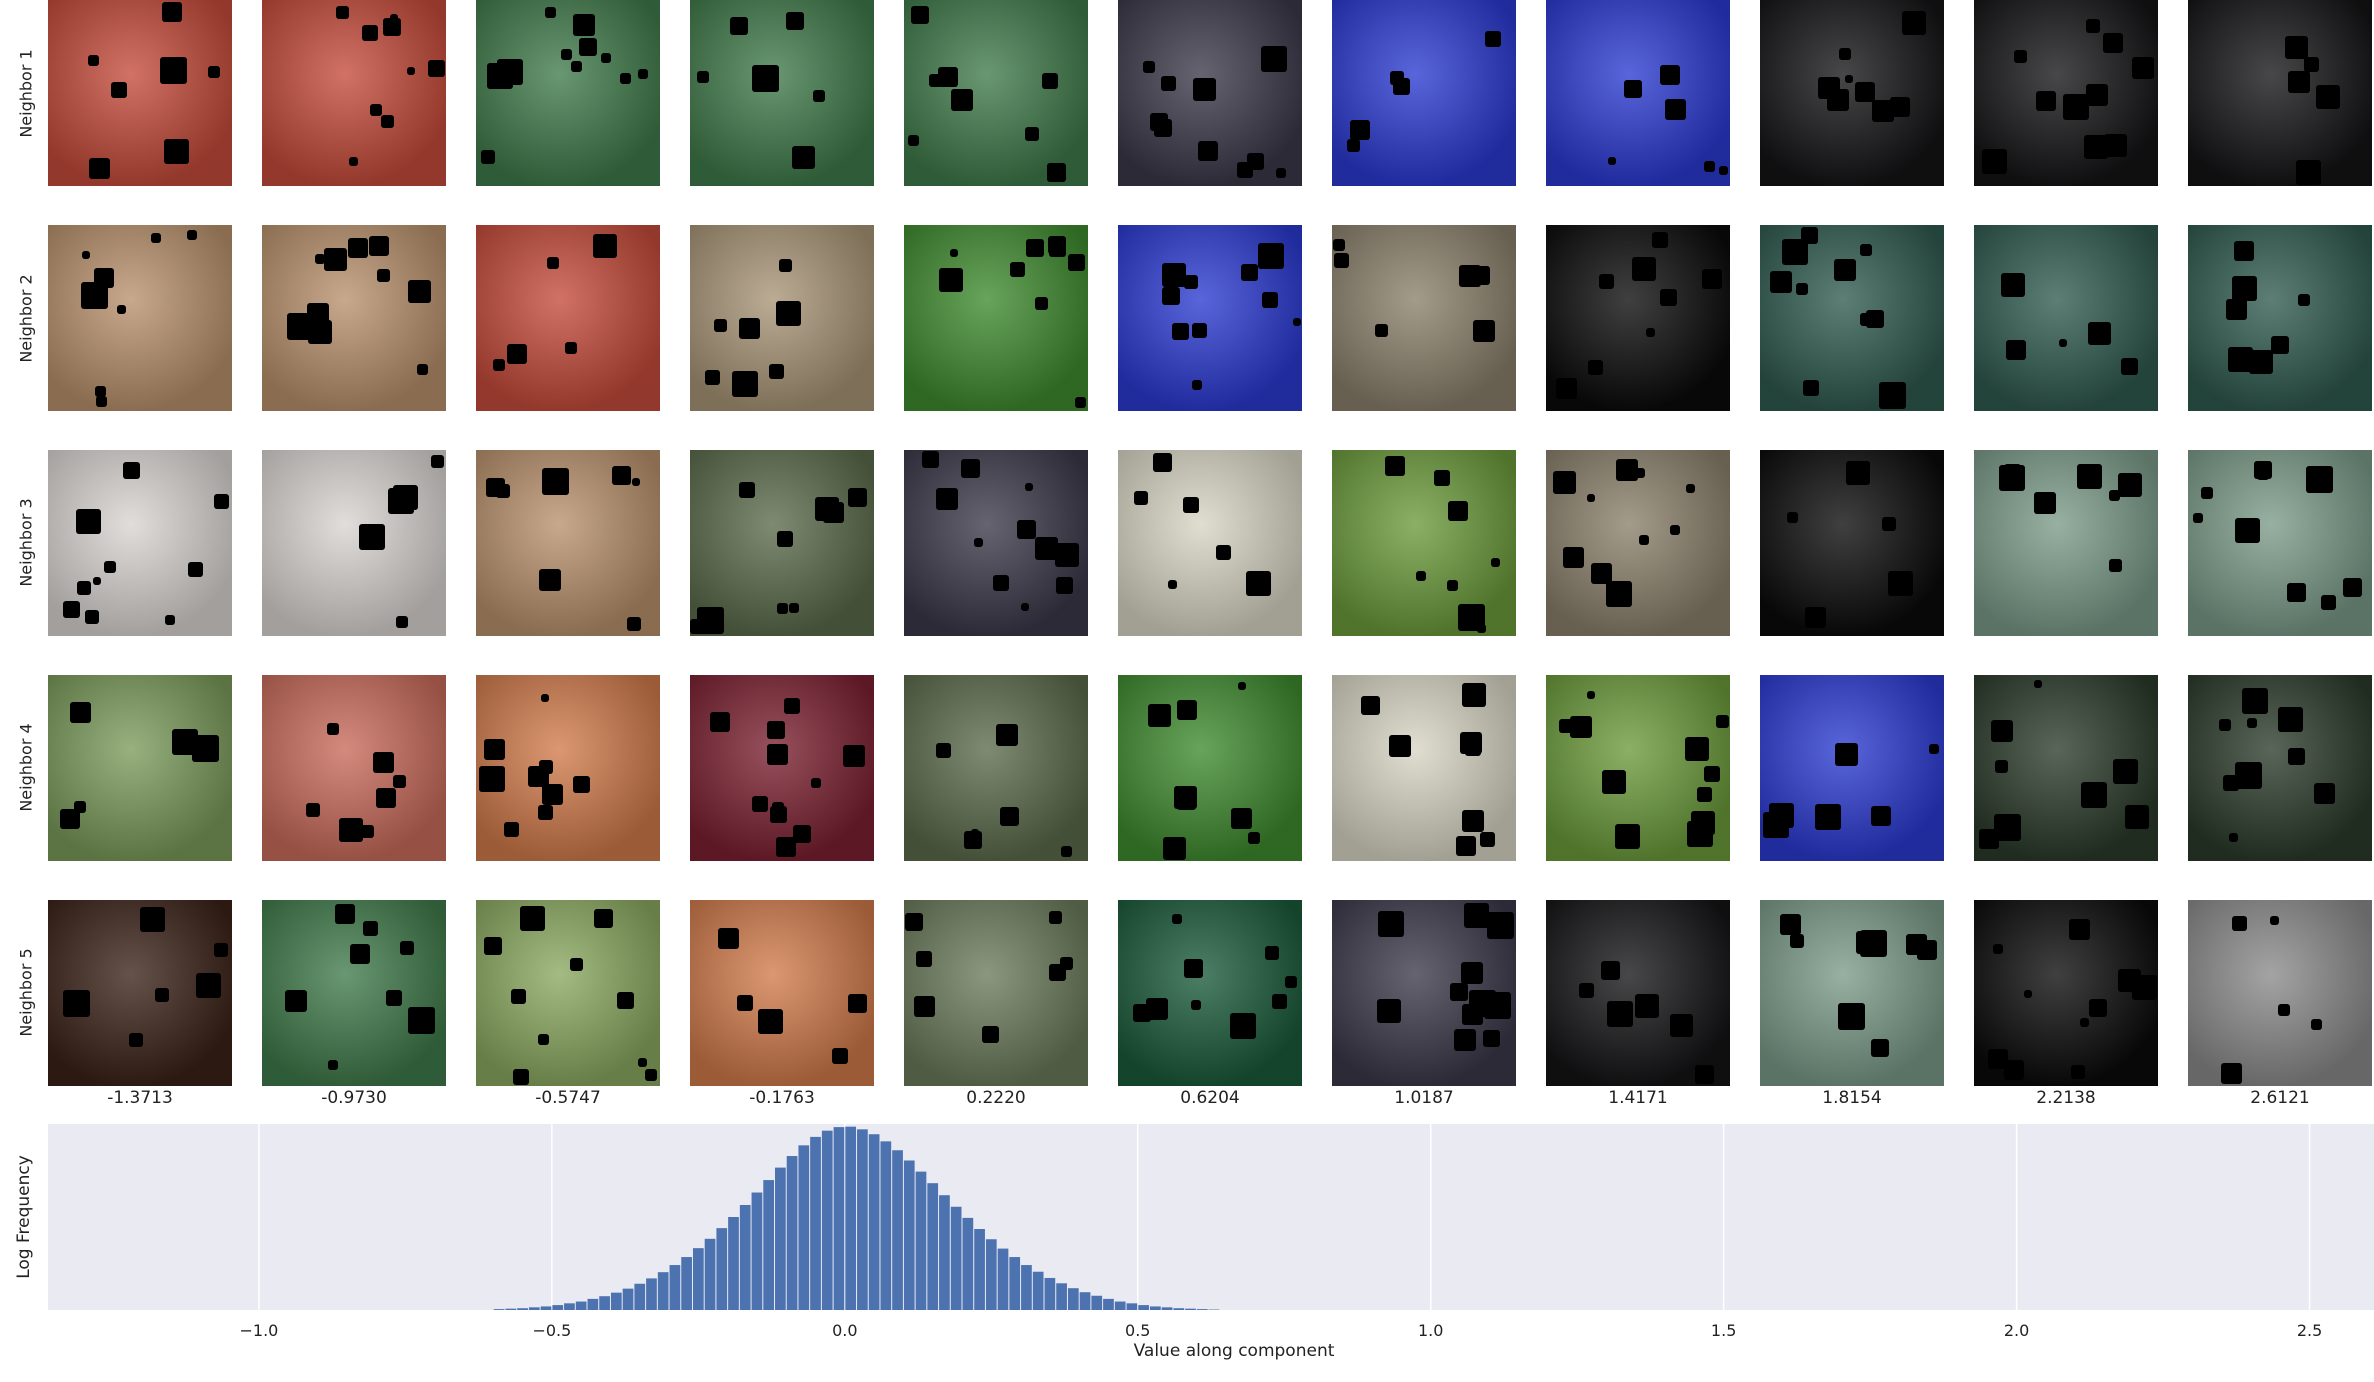 The image size is (2374, 1382). What do you see at coordinates (1852, 1098) in the screenshot?
I see `column-value-9: 1.8154` at bounding box center [1852, 1098].